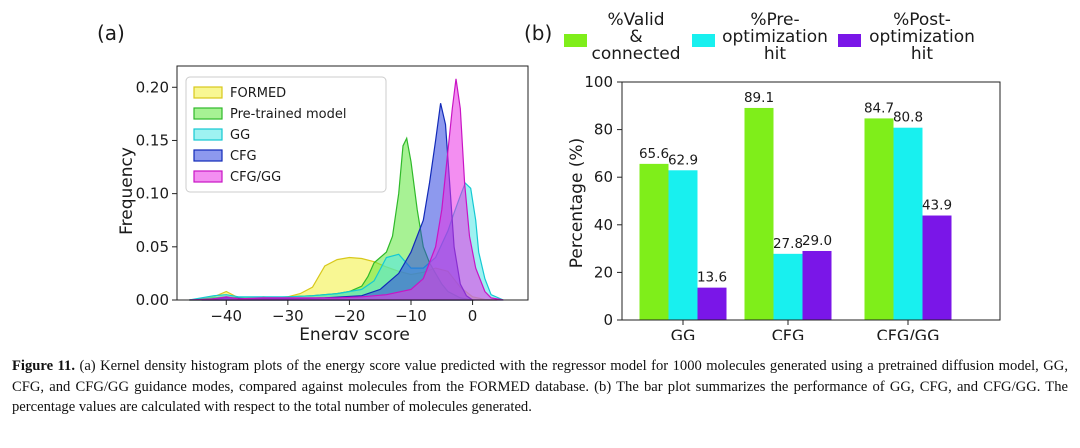  Describe the element at coordinates (635, 37) in the screenshot. I see `legend-label-line: &` at that location.